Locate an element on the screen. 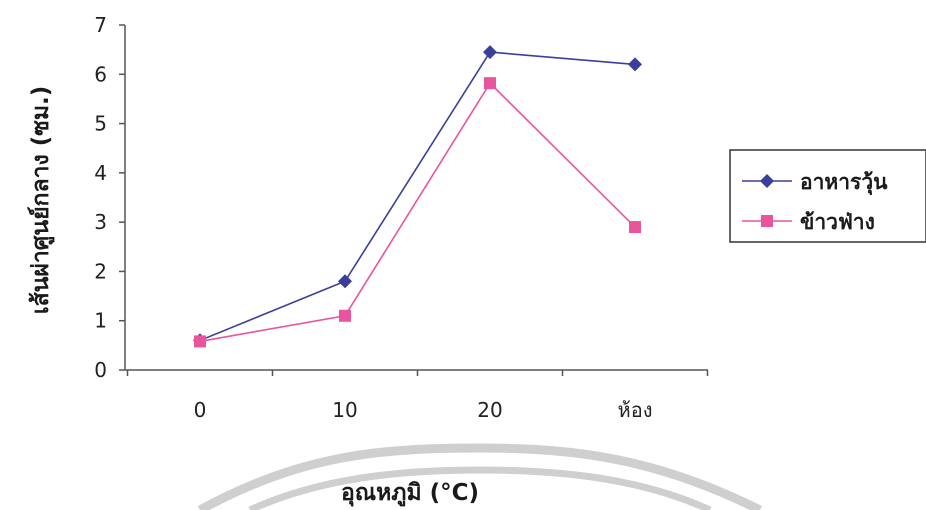 The height and width of the screenshot is (510, 926). watermark-arc-inner is located at coordinates (480, 488).